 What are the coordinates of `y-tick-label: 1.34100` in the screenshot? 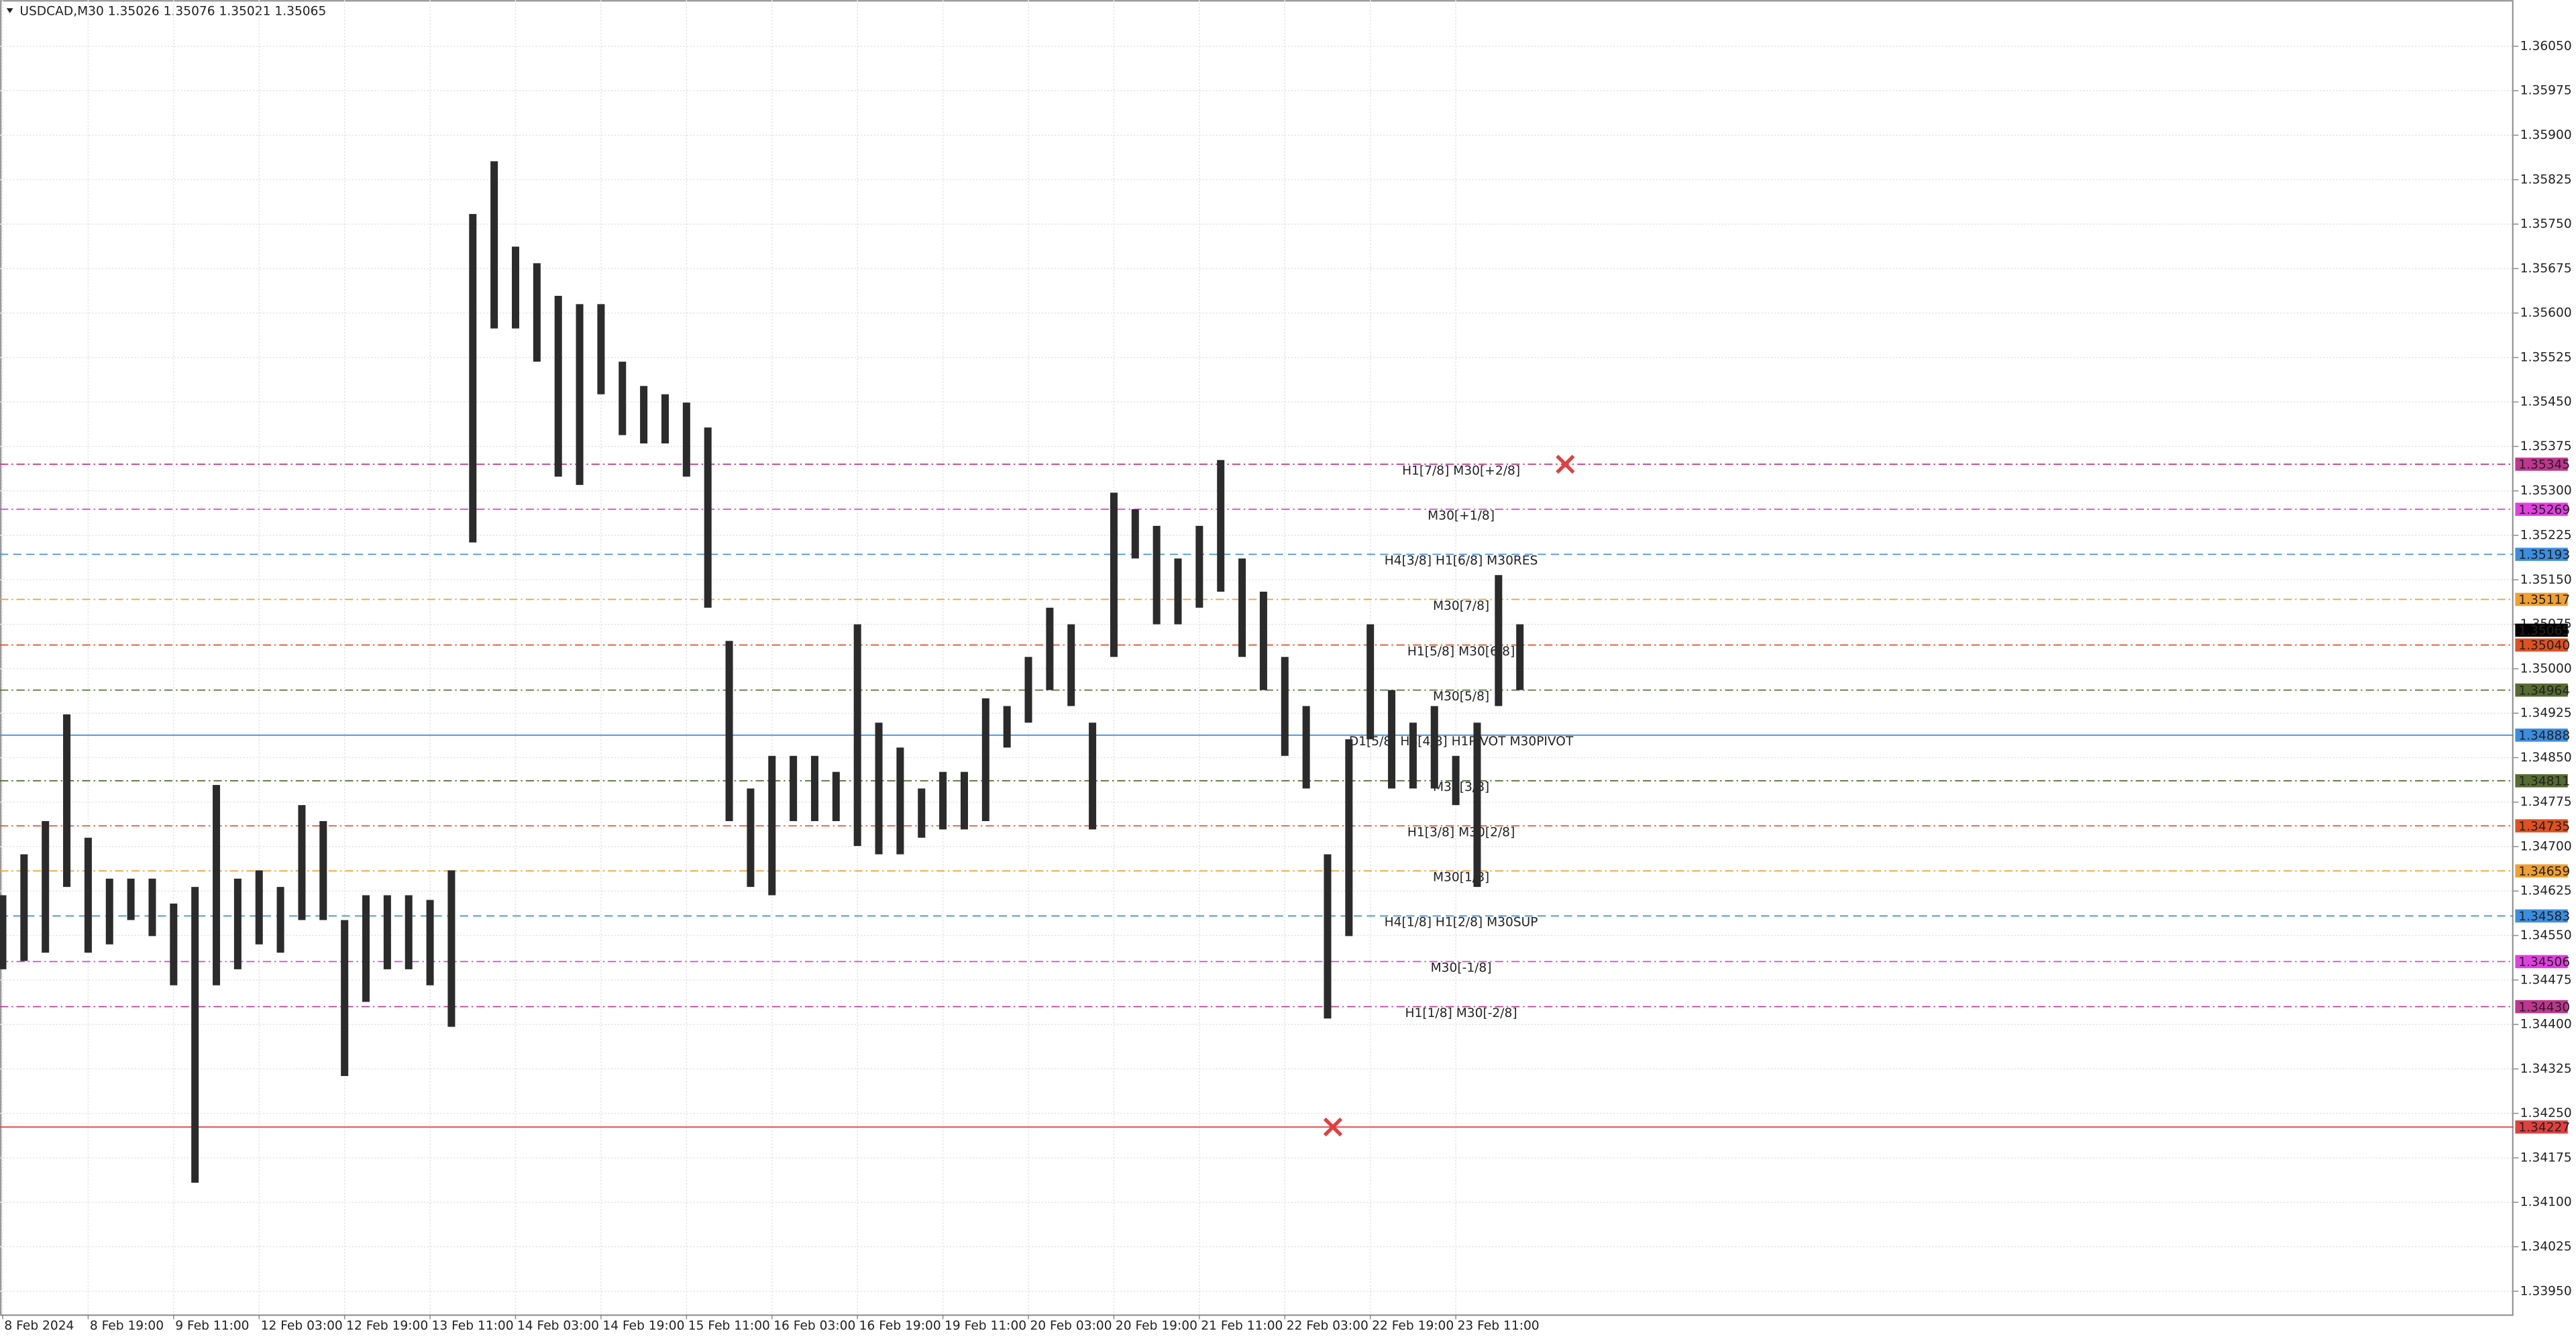 It's located at (2546, 1202).